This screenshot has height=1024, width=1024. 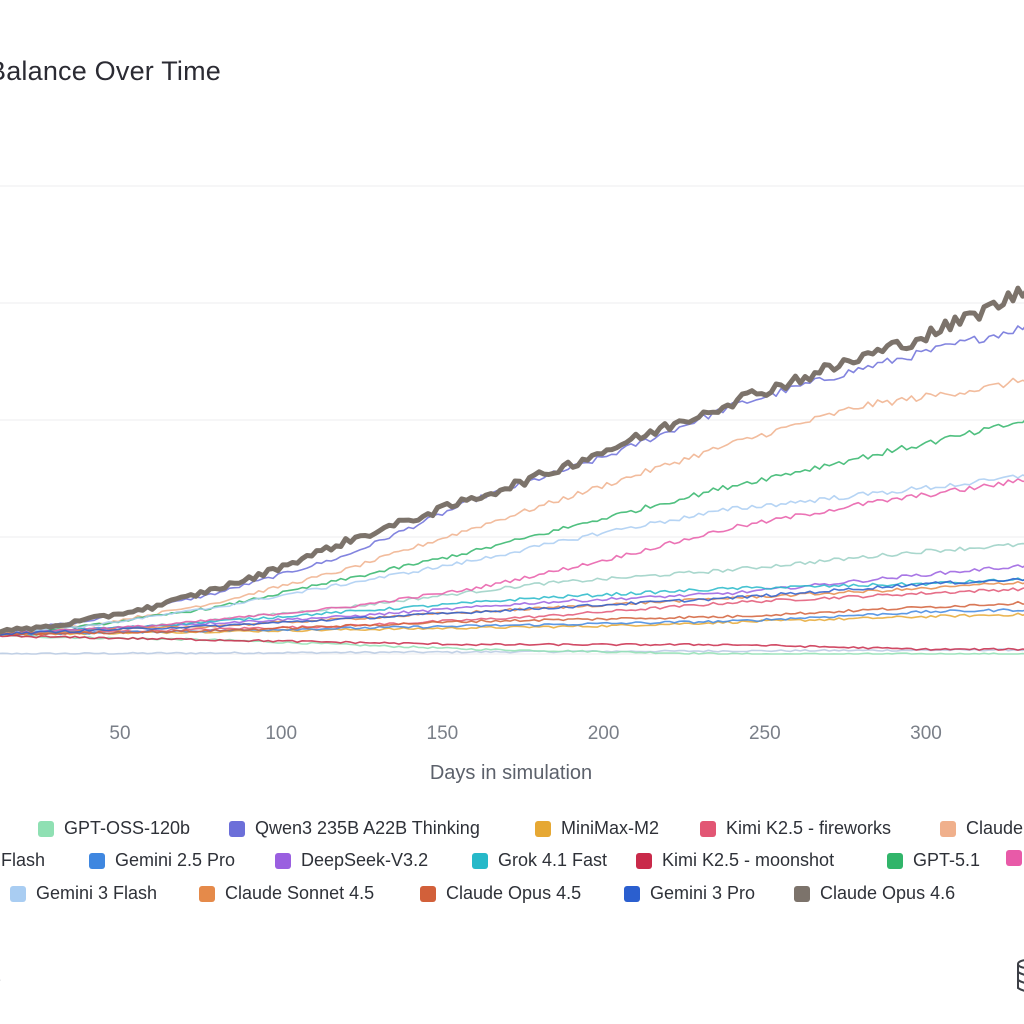 I want to click on legend-item: GPT-5.1, so click(x=933, y=860).